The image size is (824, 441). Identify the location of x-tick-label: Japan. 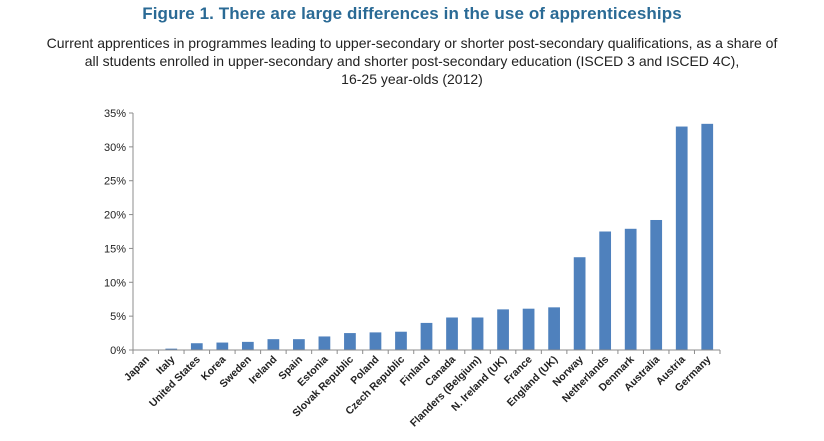
(137, 369).